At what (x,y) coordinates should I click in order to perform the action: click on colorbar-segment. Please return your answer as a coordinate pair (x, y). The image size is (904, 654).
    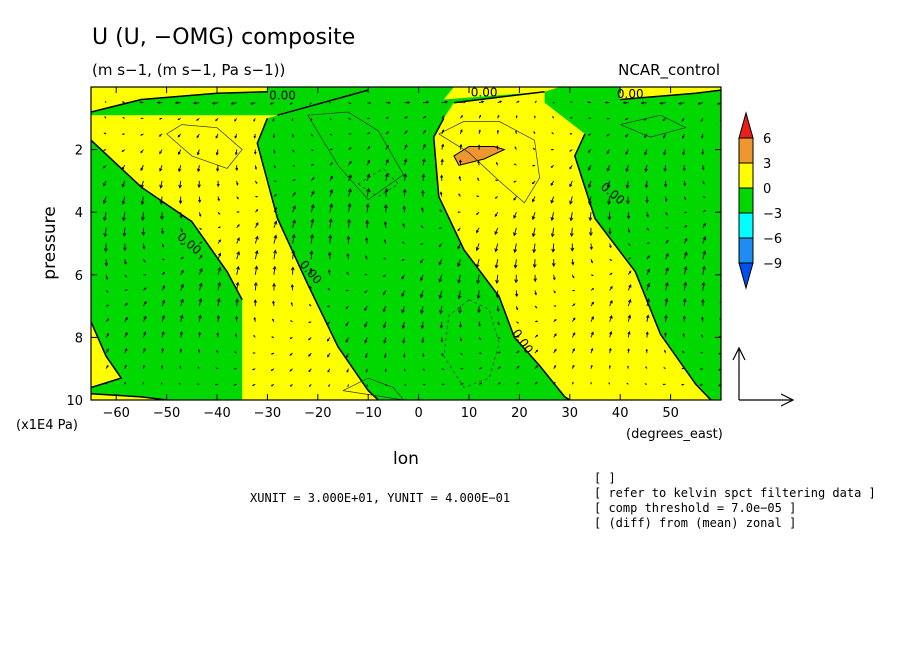
    Looking at the image, I should click on (746, 150).